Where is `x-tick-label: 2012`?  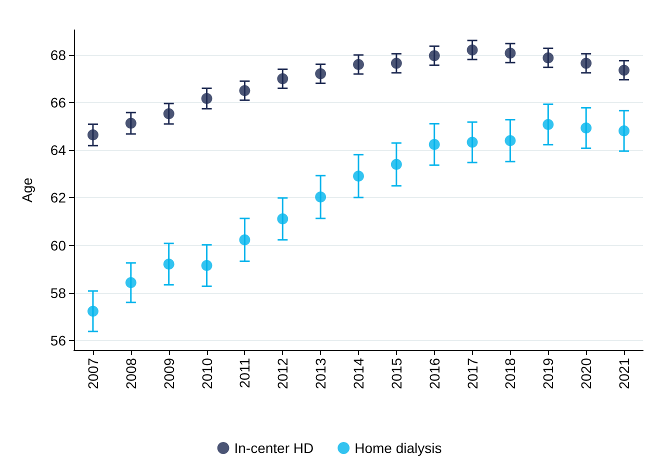
x-tick-label: 2012 is located at coordinates (282, 374).